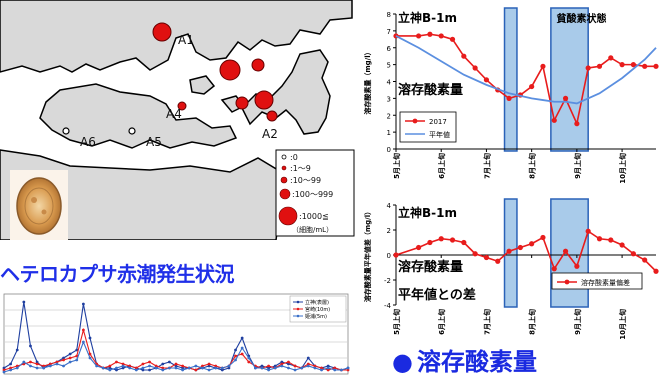  Describe the element at coordinates (605, 282) in the screenshot. I see `legend-label: 溶存酸素量偏差` at that location.